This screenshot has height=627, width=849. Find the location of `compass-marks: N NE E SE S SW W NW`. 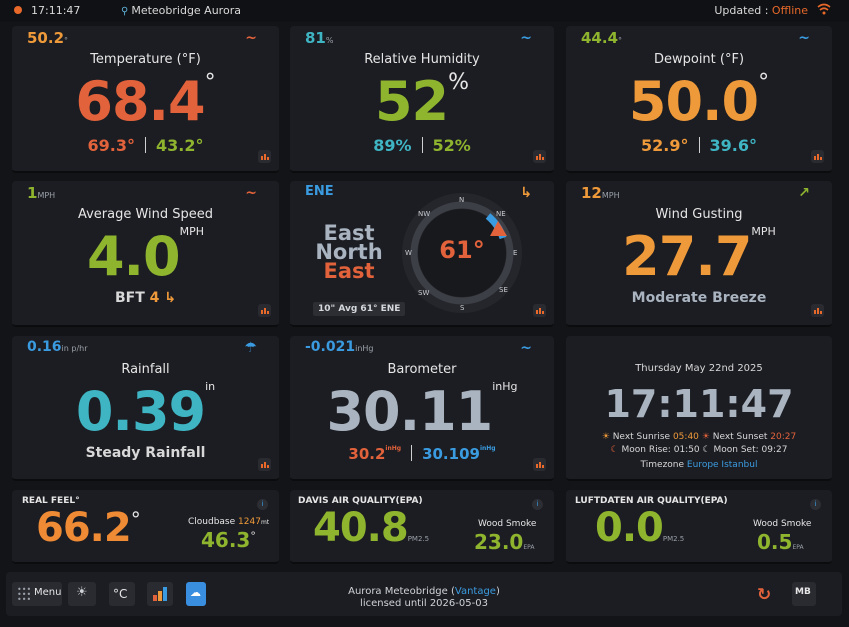

compass-marks: N NE E SE S SW W NW is located at coordinates (461, 254).